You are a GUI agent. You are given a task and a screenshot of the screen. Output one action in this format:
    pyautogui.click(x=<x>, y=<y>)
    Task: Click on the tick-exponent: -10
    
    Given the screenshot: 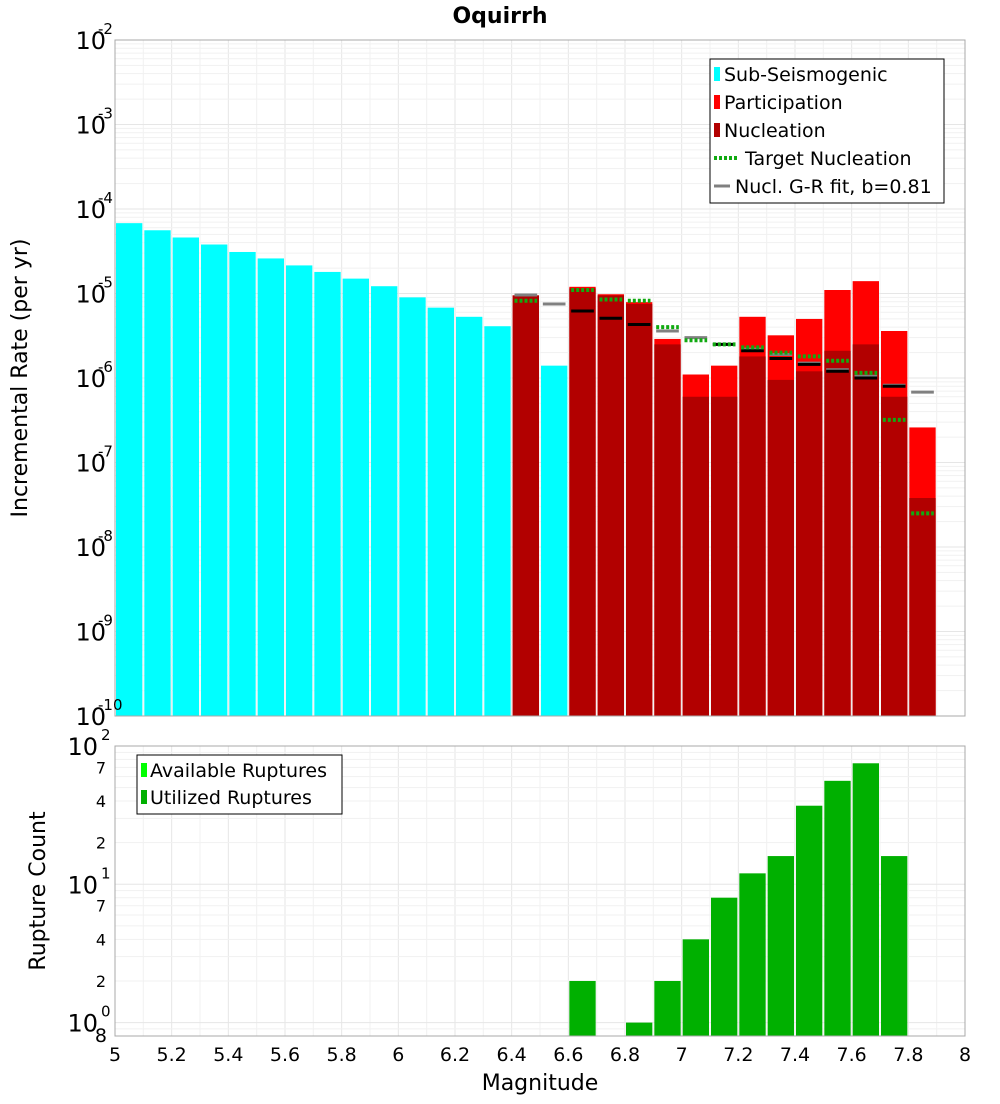 What is the action you would take?
    pyautogui.click(x=110, y=705)
    